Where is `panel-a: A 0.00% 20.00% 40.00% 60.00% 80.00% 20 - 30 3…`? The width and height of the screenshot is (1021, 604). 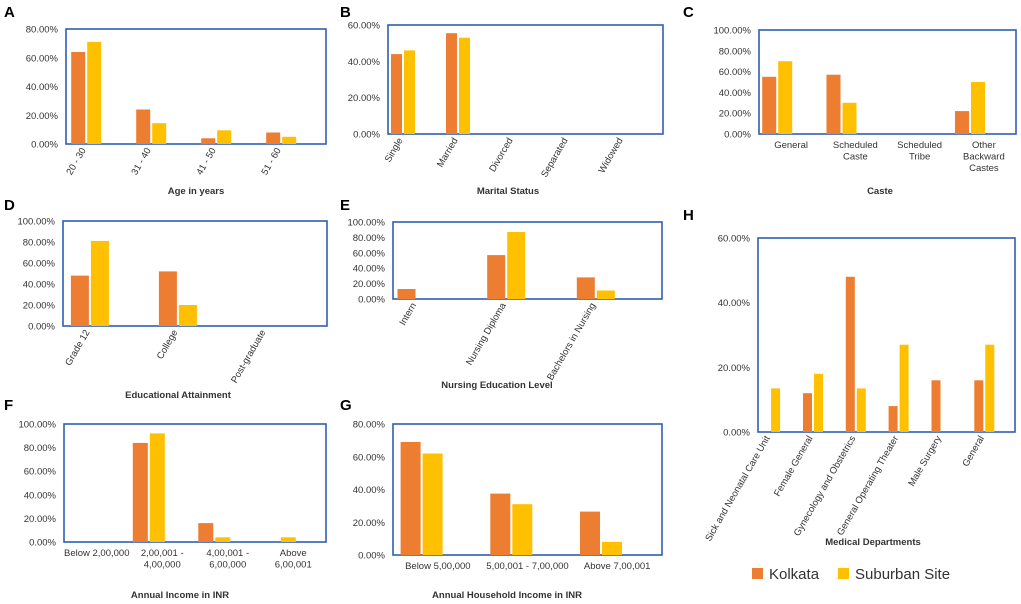 panel-a: A 0.00% 20.00% 40.00% 60.00% 80.00% 20 - 30 3… is located at coordinates (165, 100).